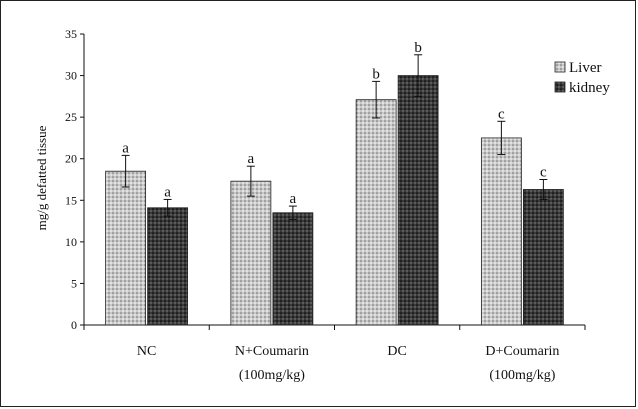 The width and height of the screenshot is (638, 409). I want to click on y-tick-label: 0, so click(74, 325).